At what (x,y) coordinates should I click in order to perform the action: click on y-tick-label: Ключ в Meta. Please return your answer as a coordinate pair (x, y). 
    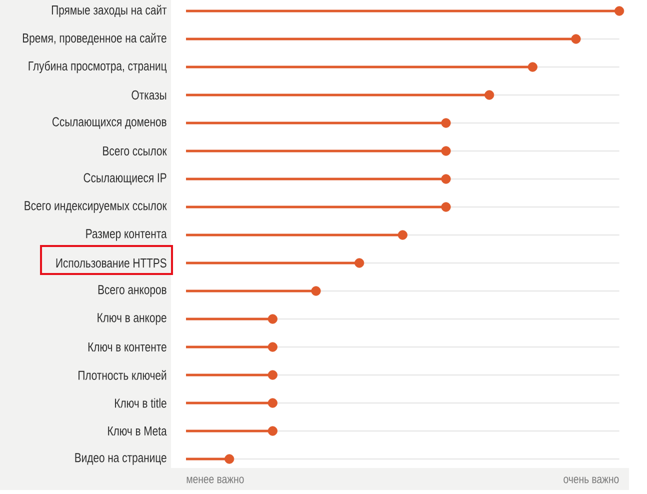
    Looking at the image, I should click on (137, 431).